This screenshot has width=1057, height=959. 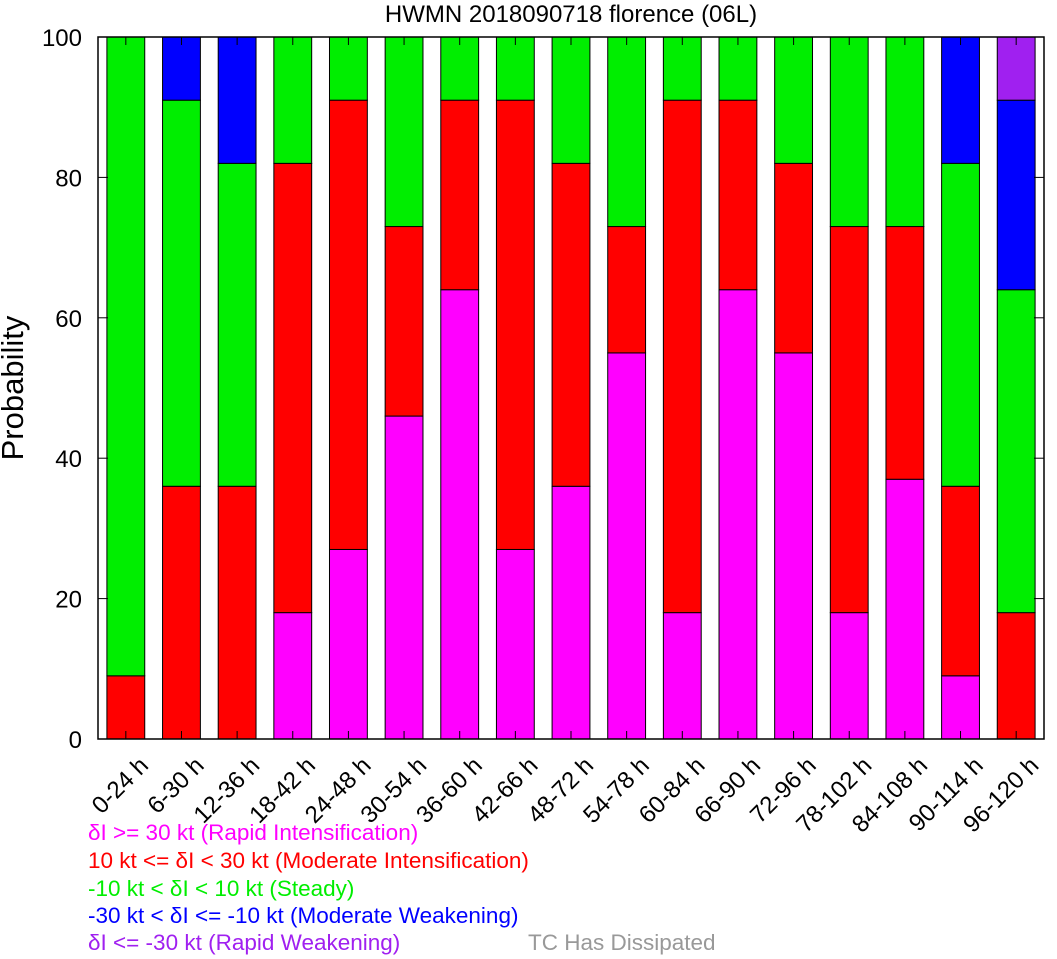 I want to click on legend-rapid-weakening: δI <= -30 kt (Rapid Weakening), so click(x=244, y=942).